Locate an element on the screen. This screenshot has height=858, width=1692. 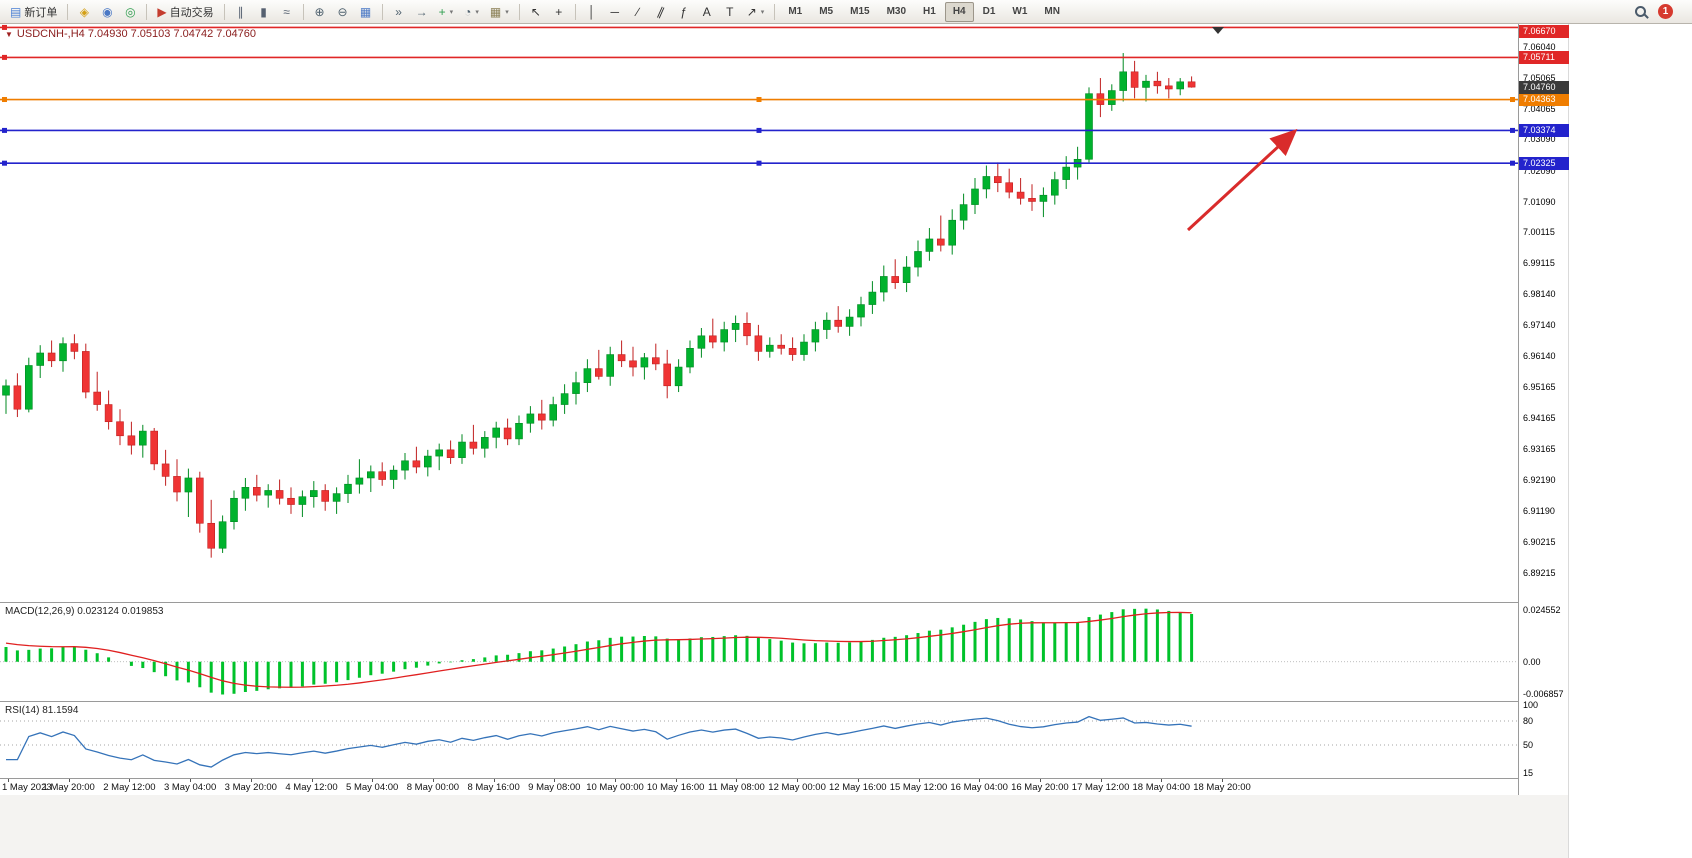
price-axis-label: 7.06040 is located at coordinates (1539, 47).